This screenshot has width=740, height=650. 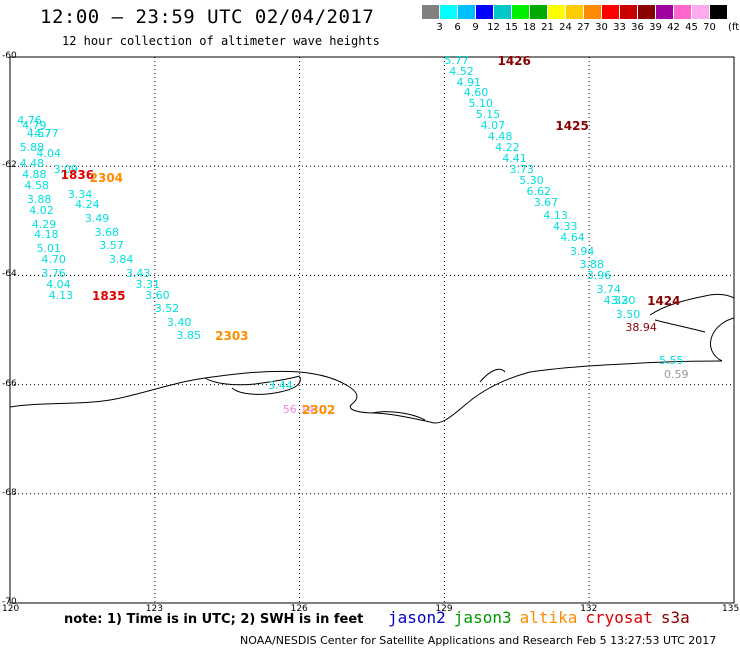 What do you see at coordinates (207, 17) in the screenshot?
I see `chart-title: 12:00 – 23:59 UTC 02/04/2017` at bounding box center [207, 17].